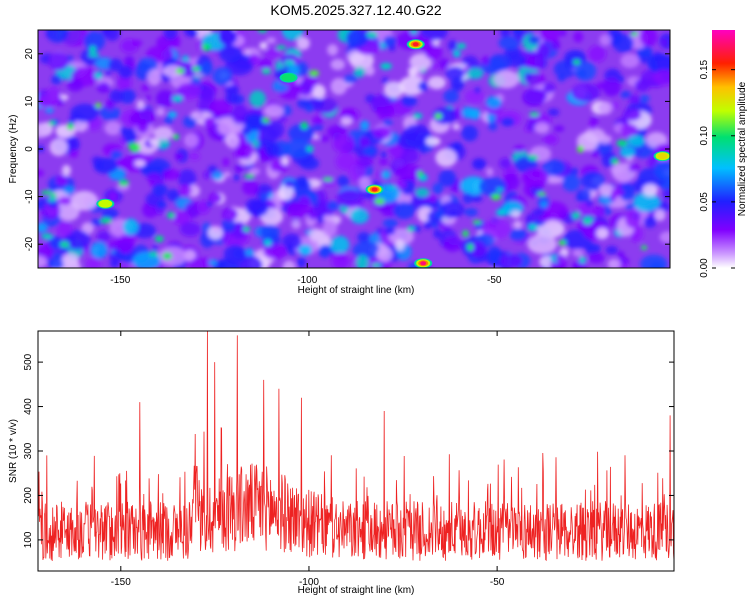  Describe the element at coordinates (309, 582) in the screenshot. I see `snr-x-tick-label: -100` at that location.